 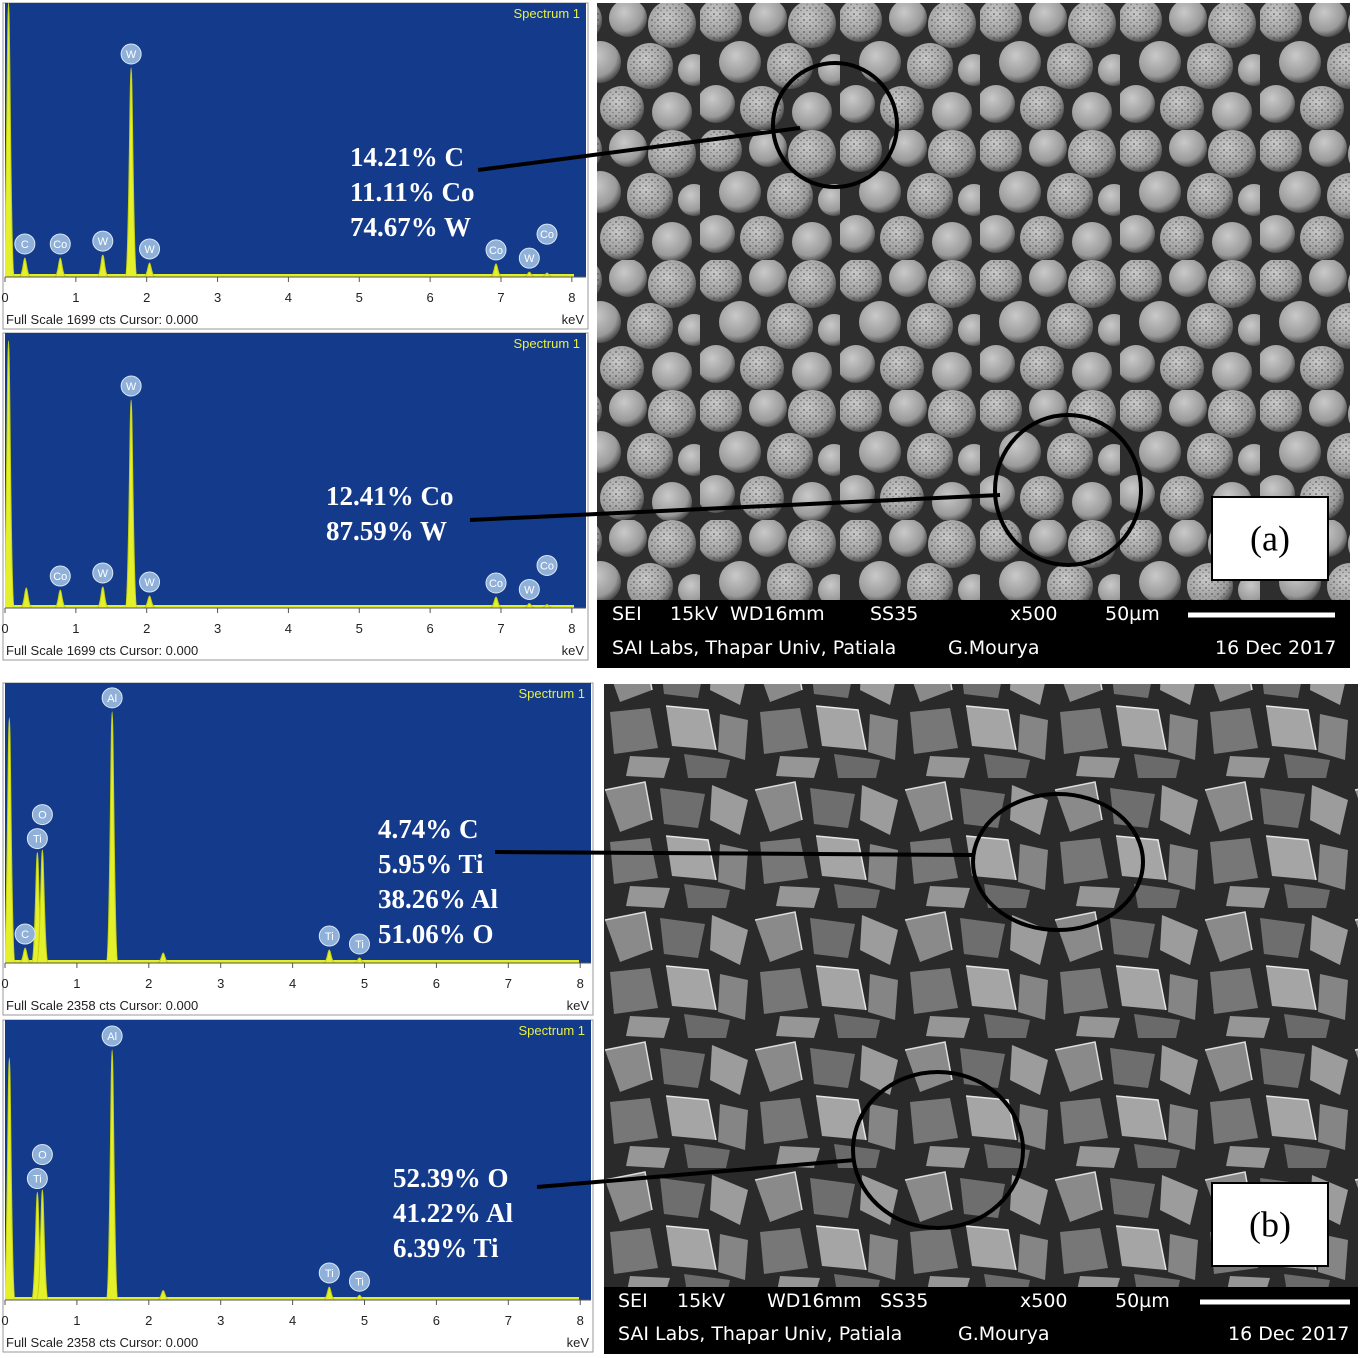 What do you see at coordinates (627, 614) in the screenshot?
I see `sem-setting: SEI` at bounding box center [627, 614].